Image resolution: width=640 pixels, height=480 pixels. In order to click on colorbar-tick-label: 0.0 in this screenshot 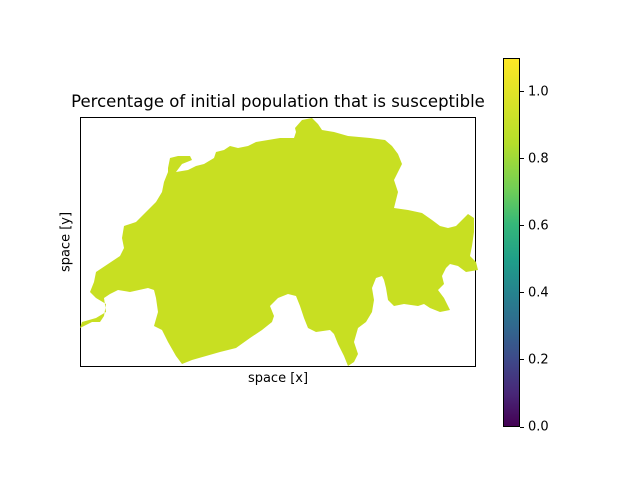, I will do `click(538, 427)`.